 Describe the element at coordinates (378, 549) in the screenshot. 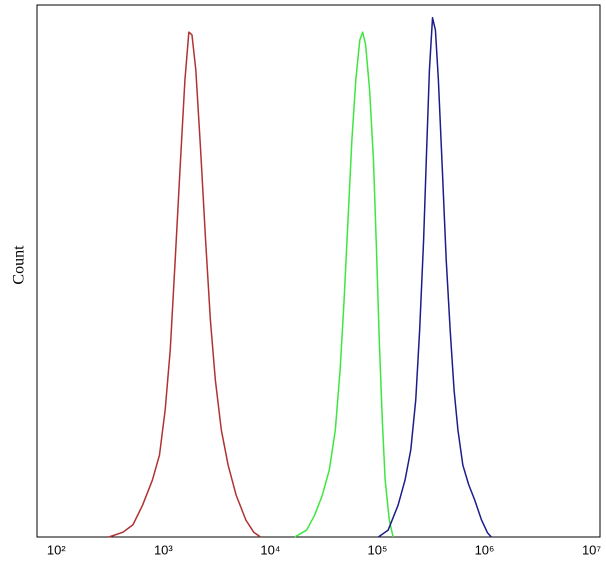

I see `x-tick-label: 10⁵` at that location.